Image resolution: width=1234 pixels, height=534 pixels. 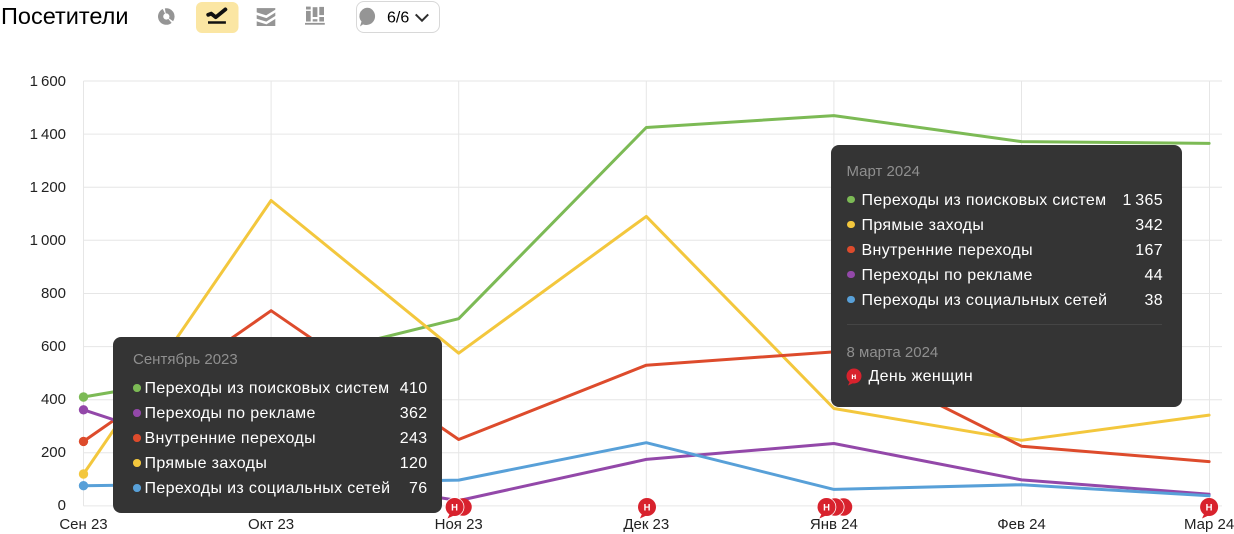 What do you see at coordinates (398, 18) in the screenshot?
I see `svg-text: 6/6` at bounding box center [398, 18].